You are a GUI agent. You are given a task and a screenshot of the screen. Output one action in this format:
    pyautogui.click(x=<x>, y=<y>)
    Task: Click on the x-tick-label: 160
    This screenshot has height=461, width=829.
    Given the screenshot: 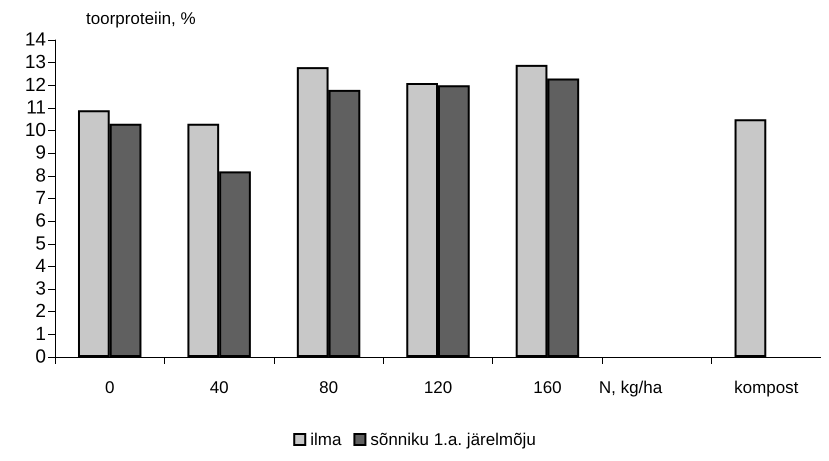 What is the action you would take?
    pyautogui.click(x=547, y=387)
    